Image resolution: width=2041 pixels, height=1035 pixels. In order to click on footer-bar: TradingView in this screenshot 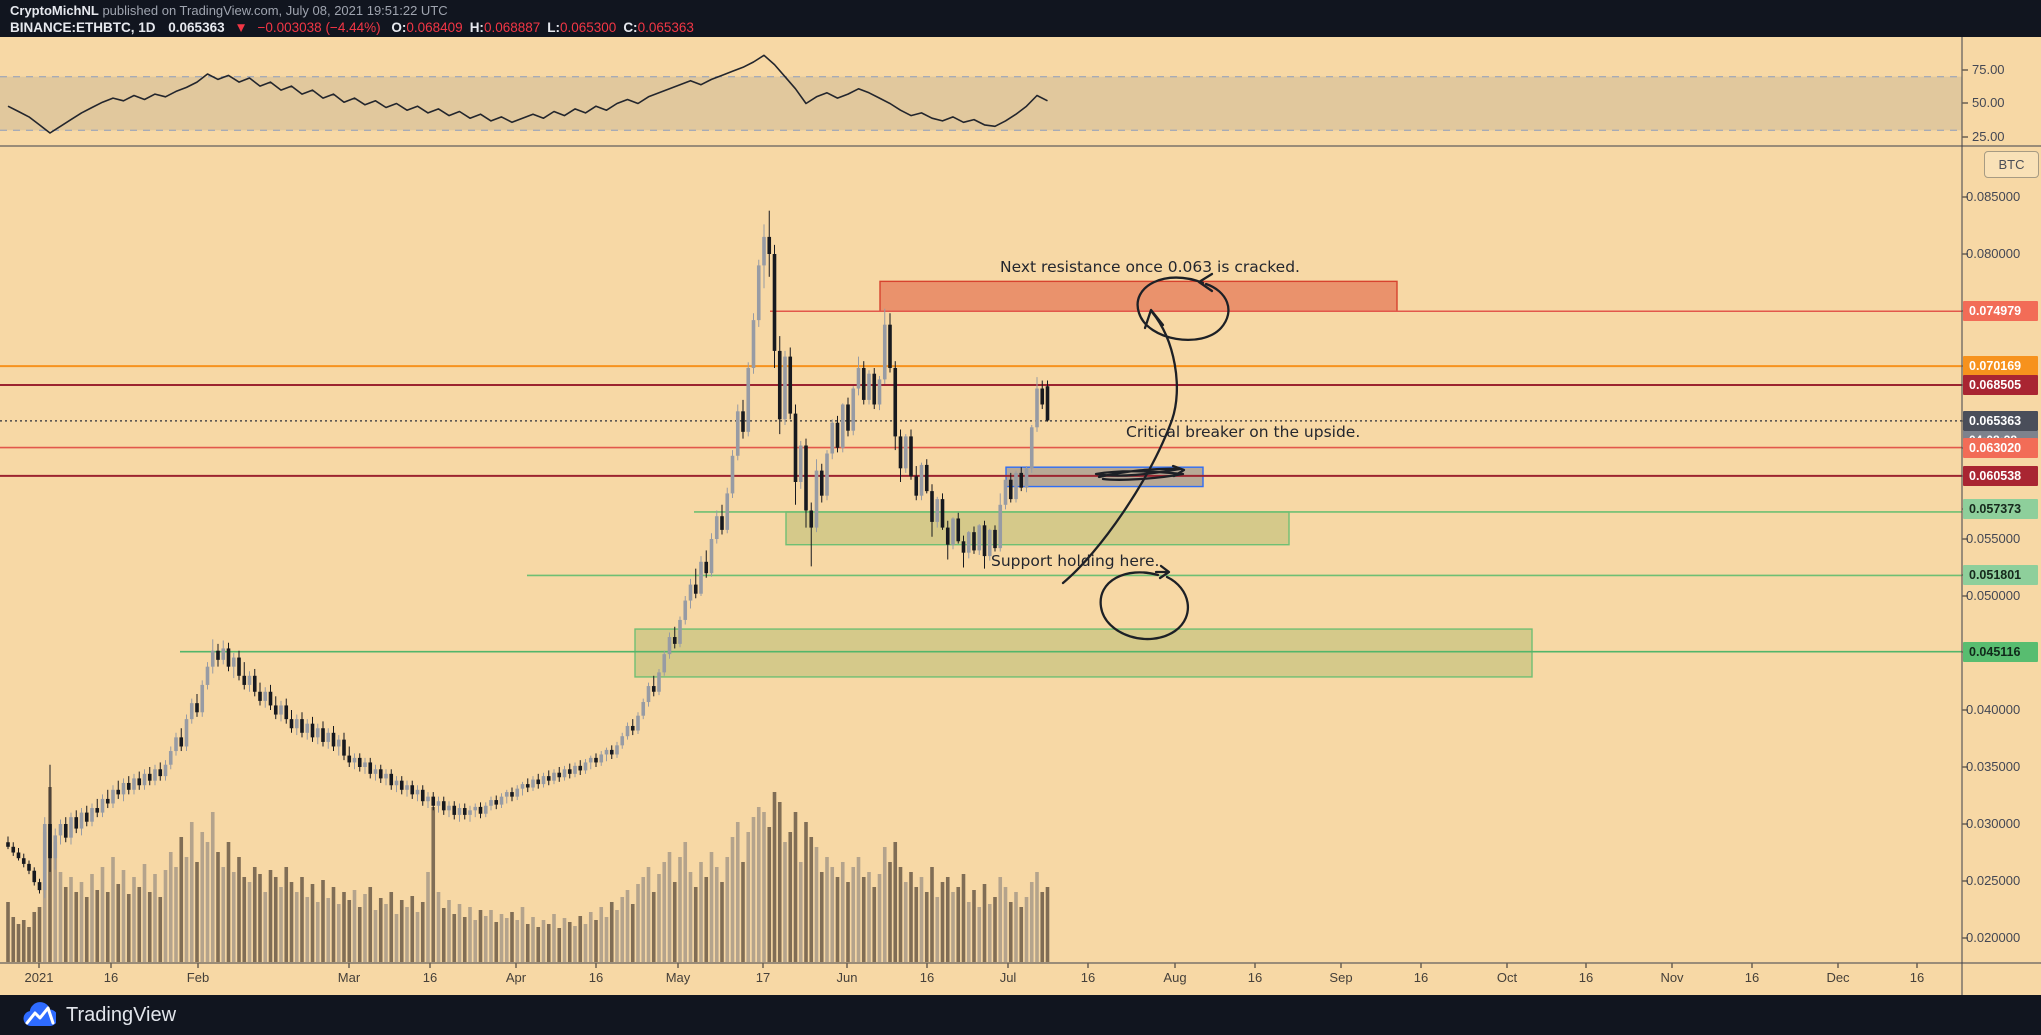, I will do `click(1020, 1015)`.